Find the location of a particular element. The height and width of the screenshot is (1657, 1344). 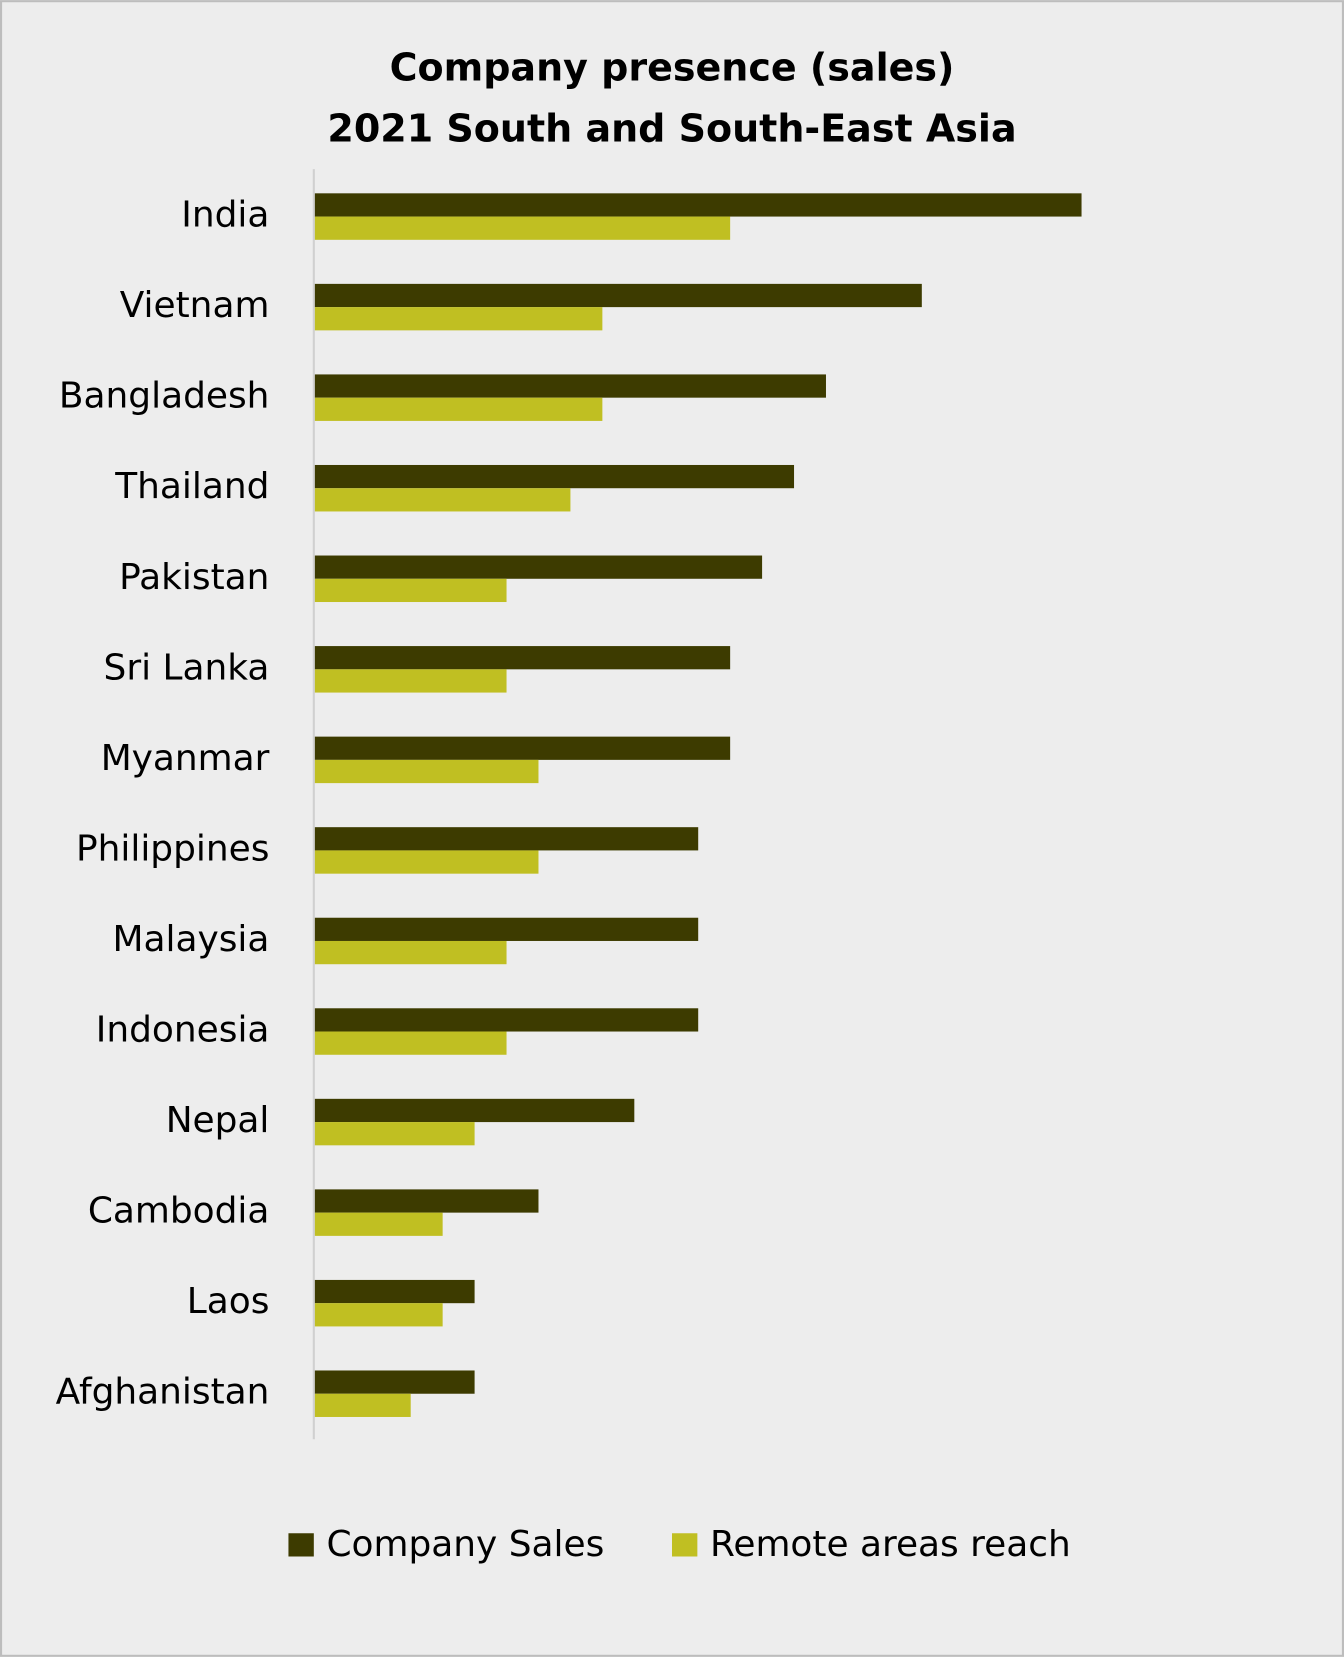

category-label: India is located at coordinates (225, 215).